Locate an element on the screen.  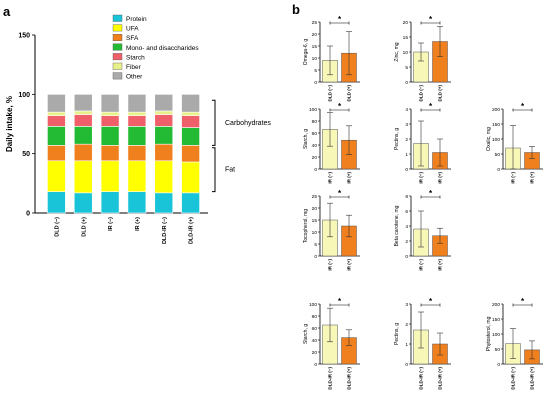
x-tick-label: DLD-IR (+) is located at coordinates (532, 378).